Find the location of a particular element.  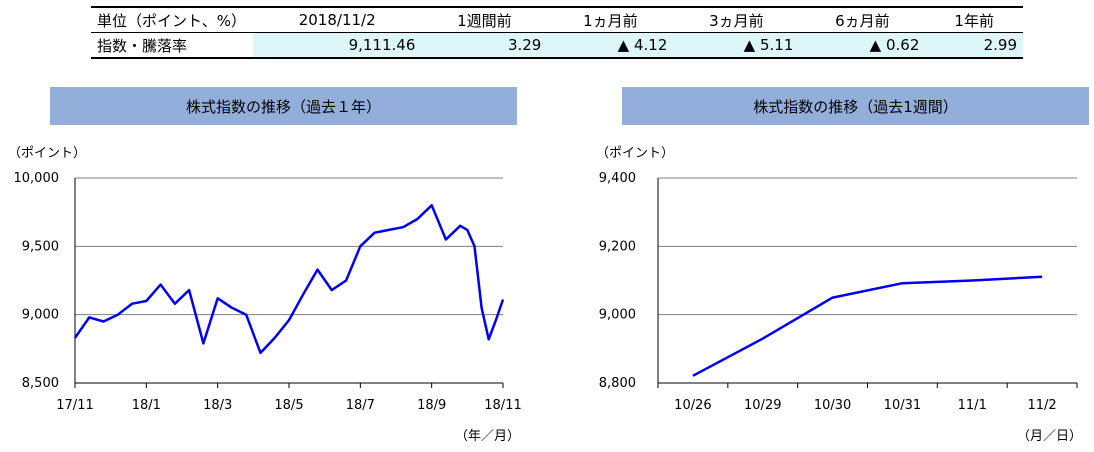

chart2-xtick-label: 10/31 is located at coordinates (902, 405).